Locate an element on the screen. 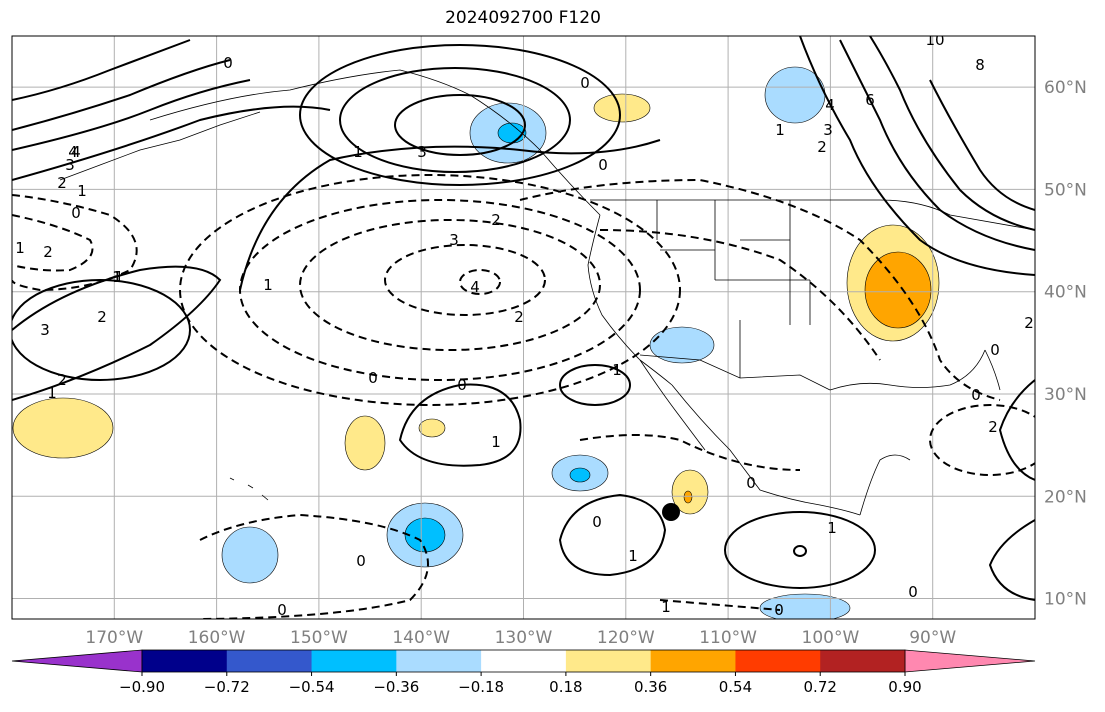  colorbar-tick-label: −0.36 is located at coordinates (396, 687).